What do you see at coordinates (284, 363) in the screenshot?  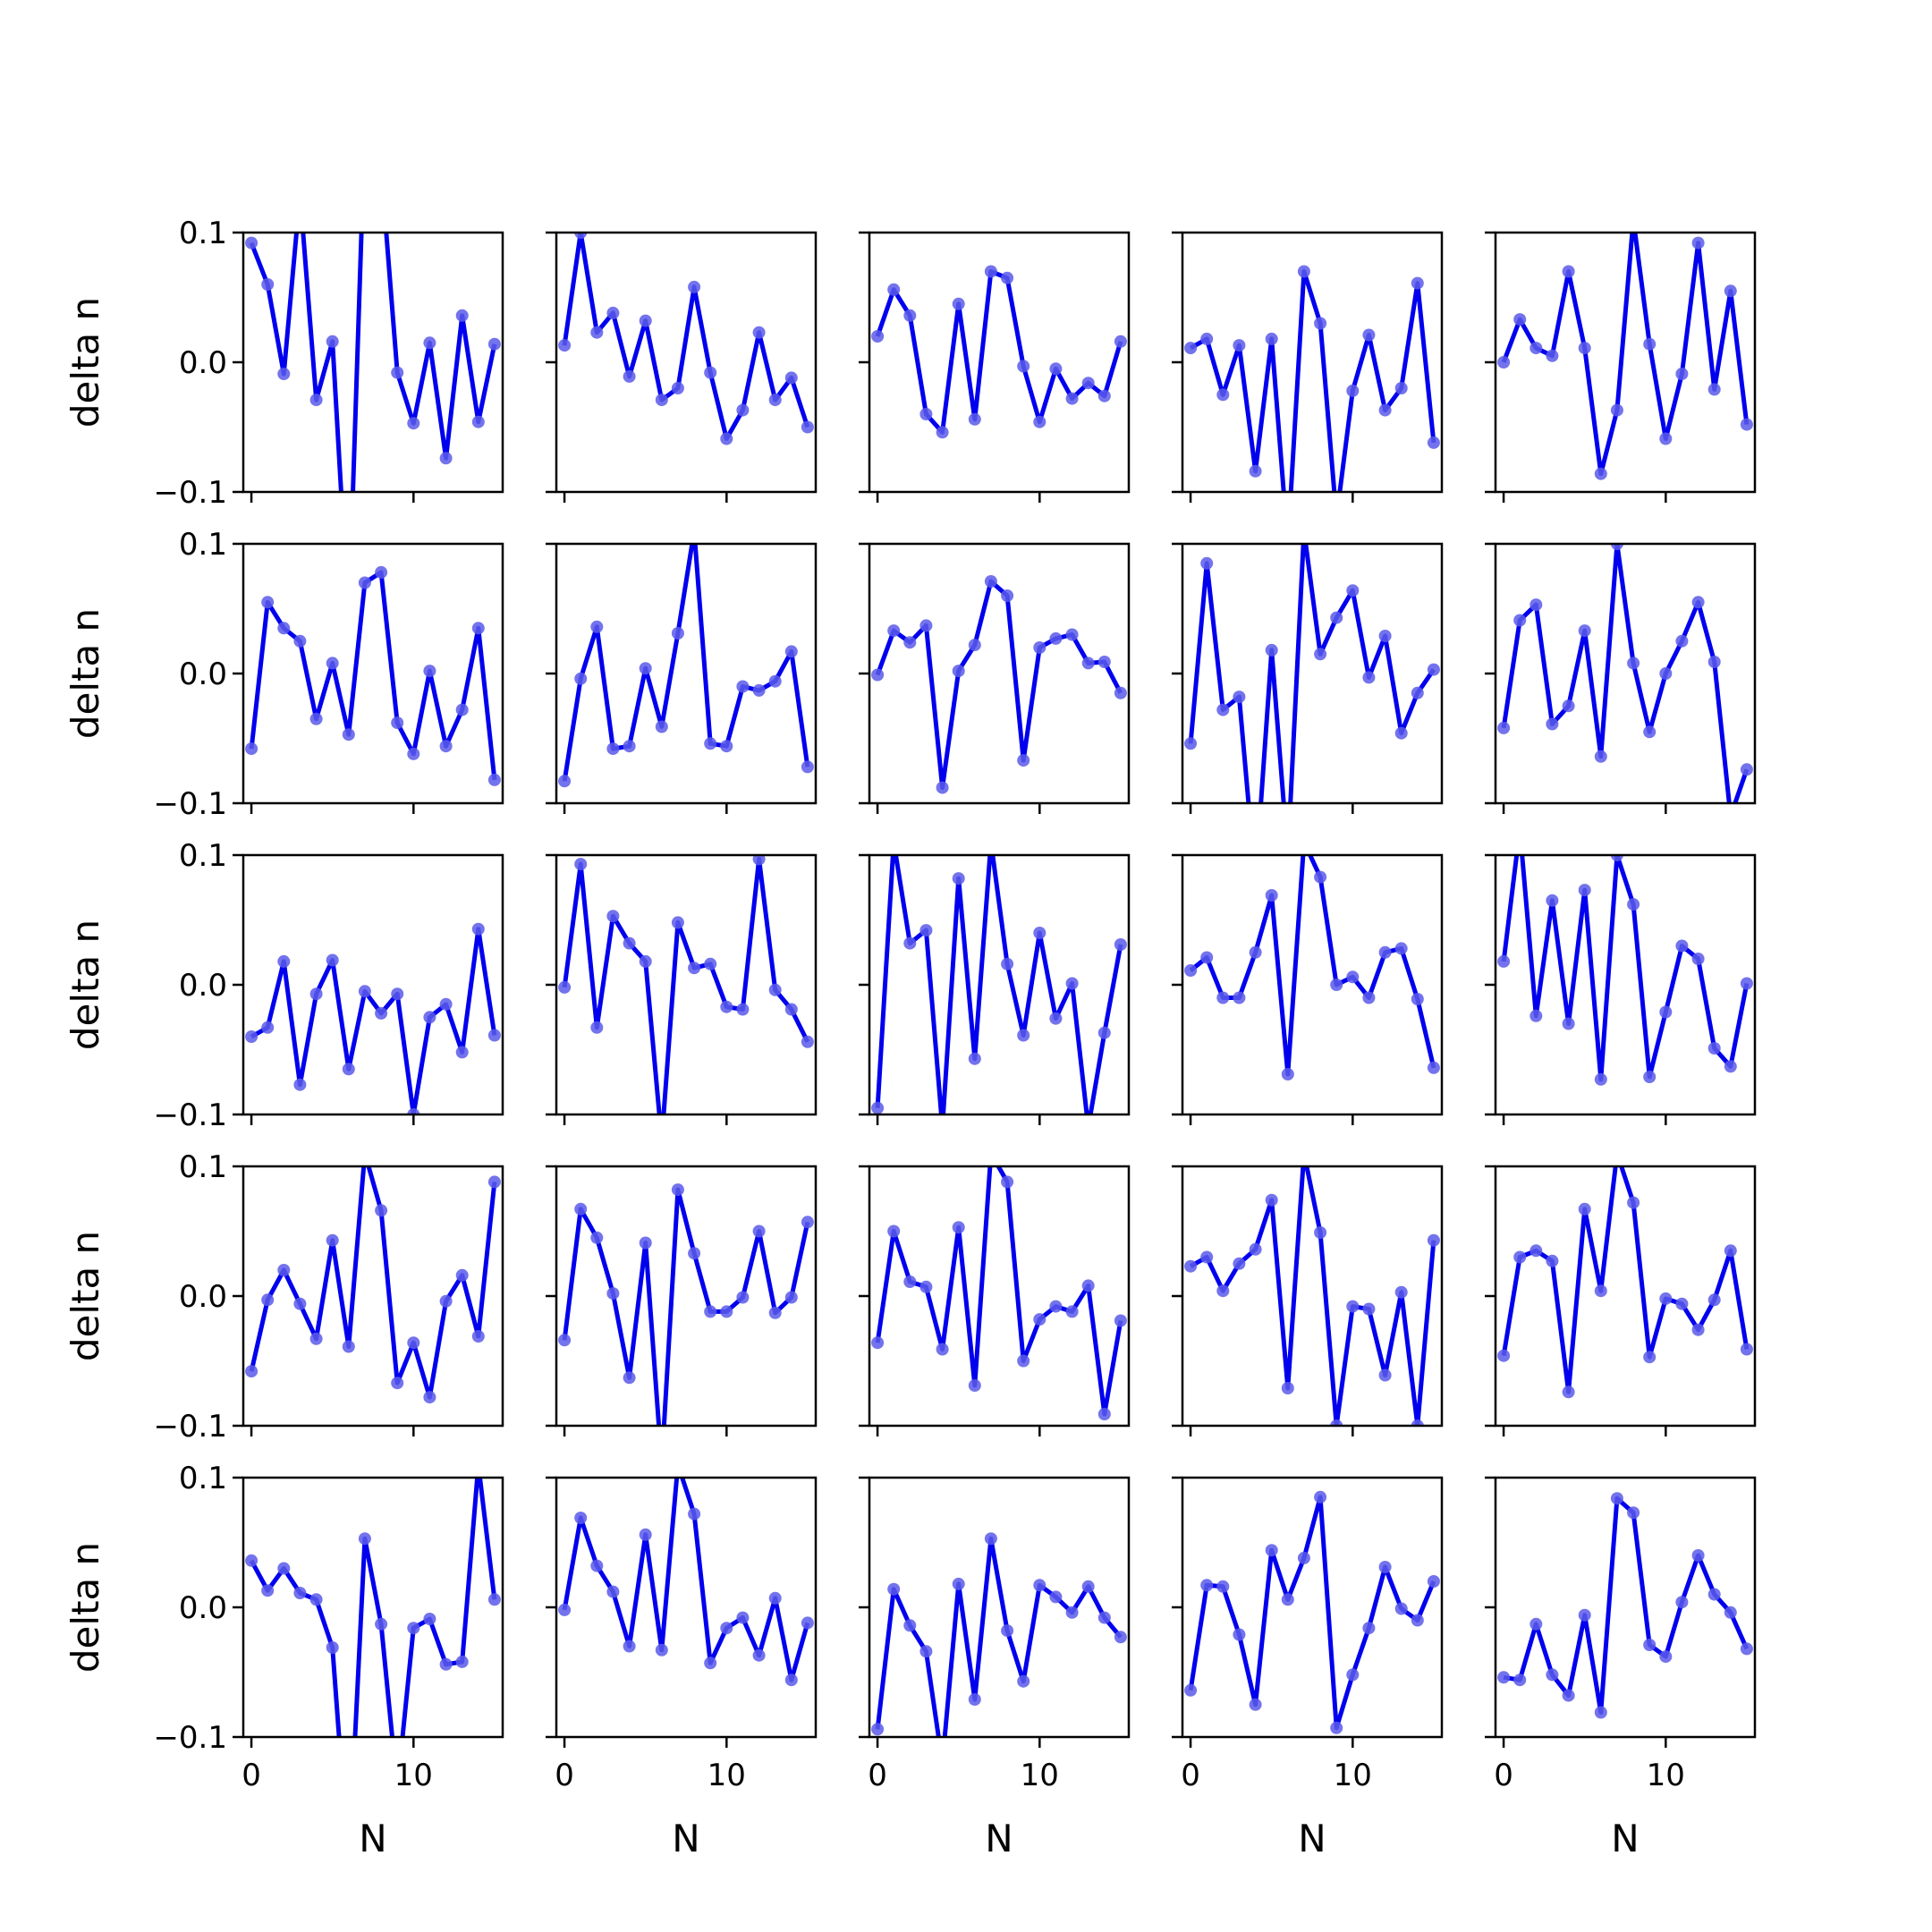 I see `panel-r1-c1: 0.1 0.0 −0.1 delta n` at bounding box center [284, 363].